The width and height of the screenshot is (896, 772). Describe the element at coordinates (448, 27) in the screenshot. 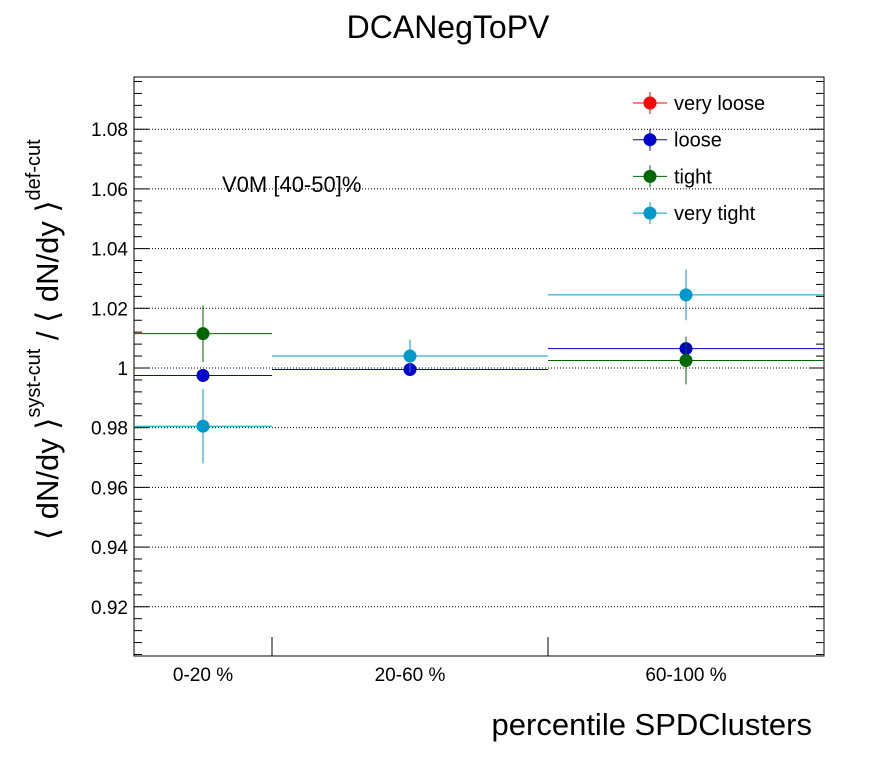

I see `chart-title: DCANegToPV` at that location.